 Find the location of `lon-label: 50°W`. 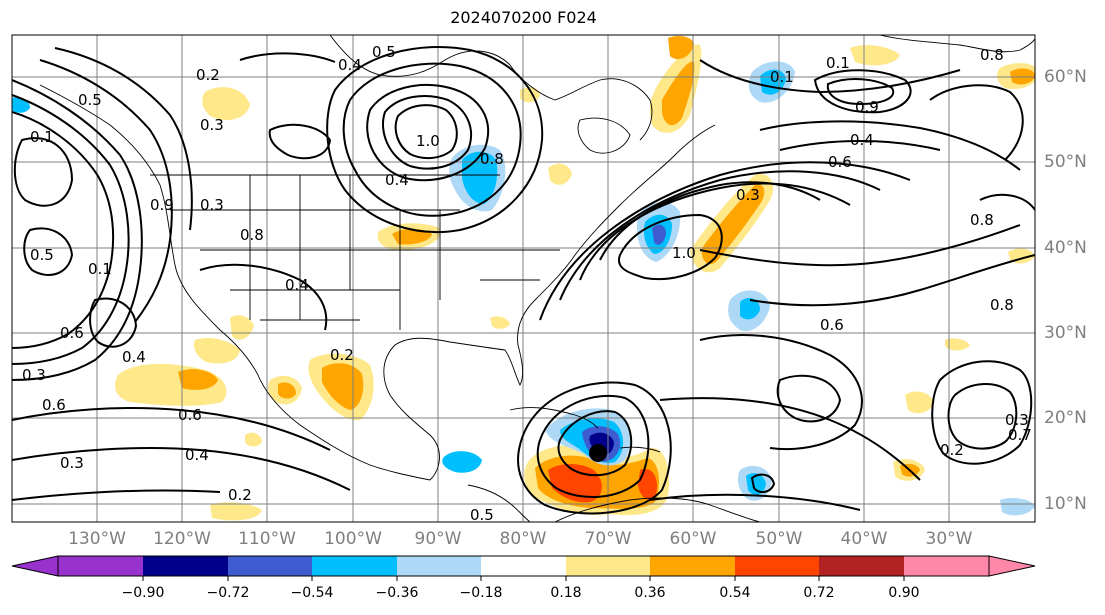

lon-label: 50°W is located at coordinates (779, 539).